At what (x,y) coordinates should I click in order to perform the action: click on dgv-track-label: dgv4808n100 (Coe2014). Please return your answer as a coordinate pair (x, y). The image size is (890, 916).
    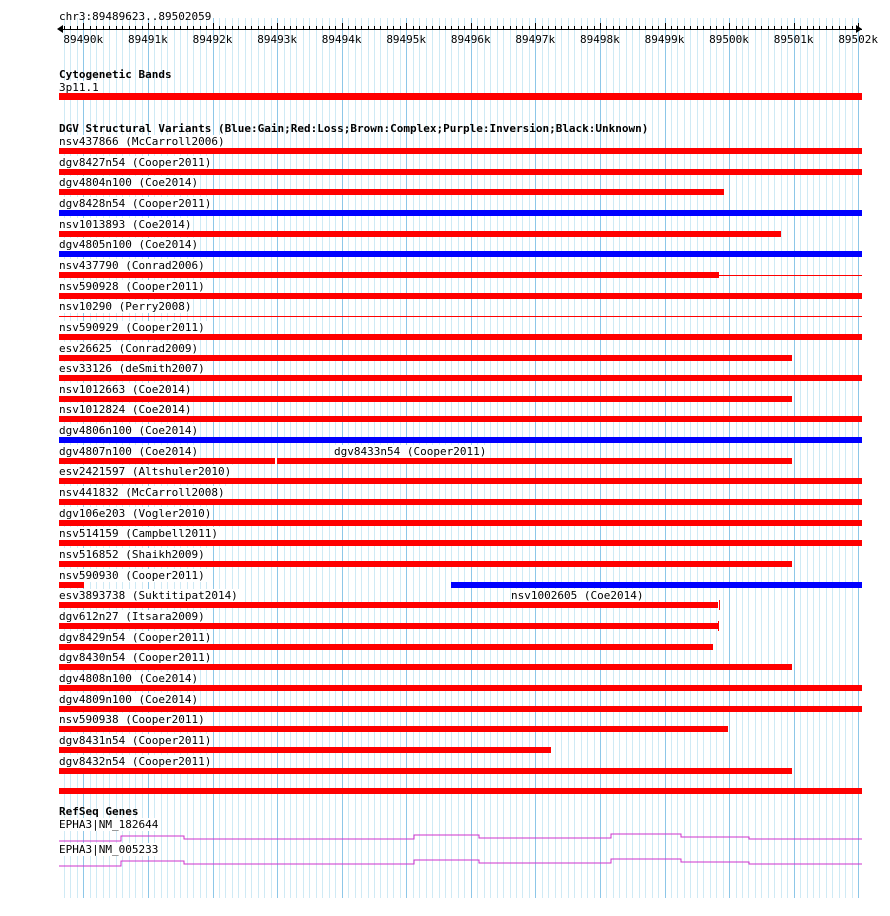
    Looking at the image, I should click on (130, 678).